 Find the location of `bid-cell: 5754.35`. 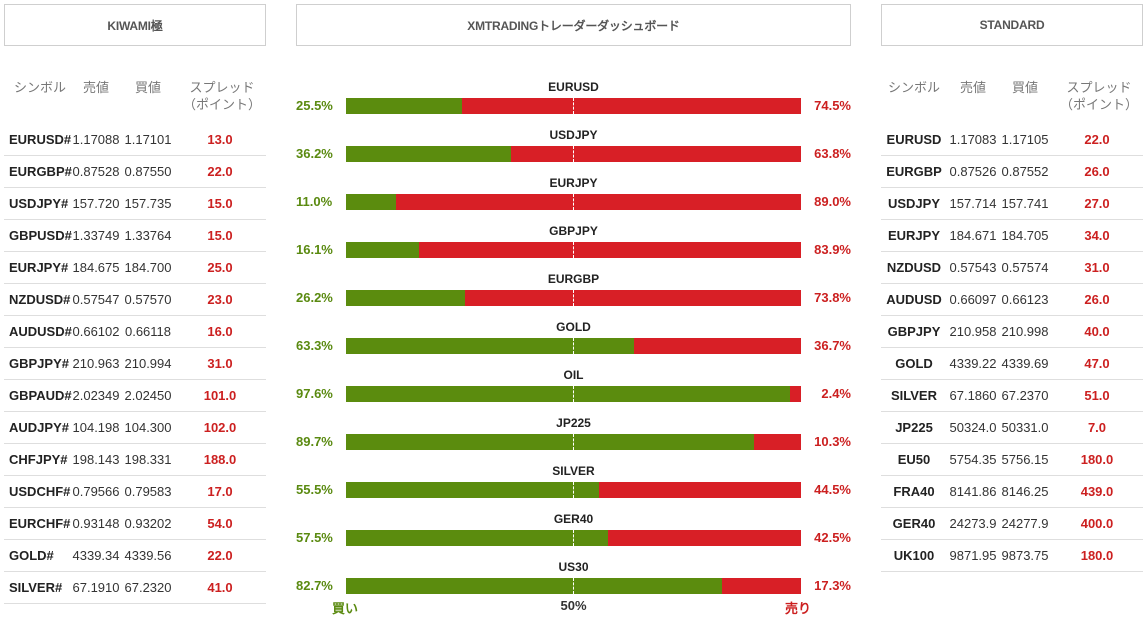

bid-cell: 5754.35 is located at coordinates (973, 459).